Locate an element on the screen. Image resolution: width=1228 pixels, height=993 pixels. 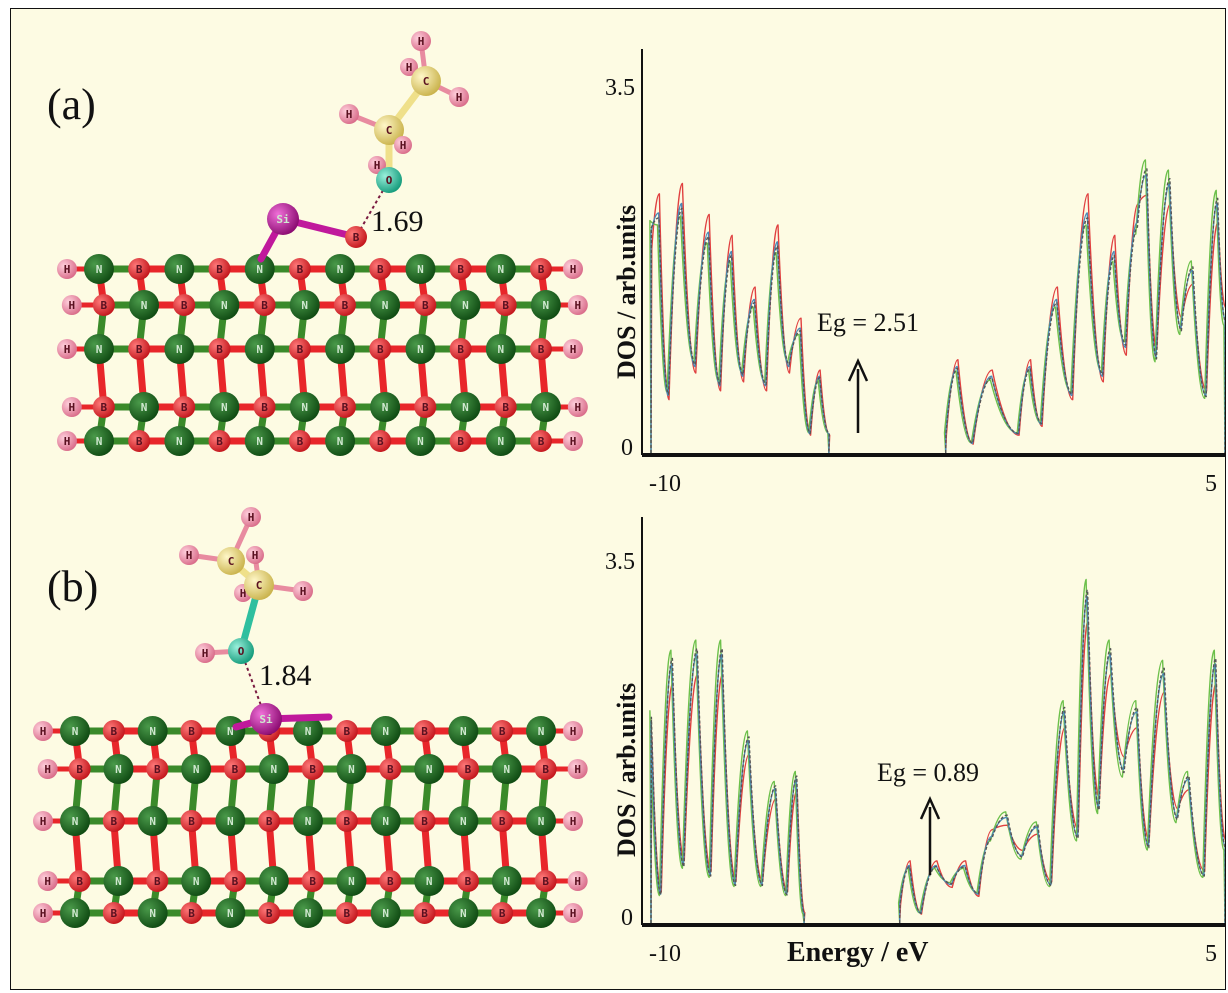
atom-o: O is located at coordinates (241, 651).